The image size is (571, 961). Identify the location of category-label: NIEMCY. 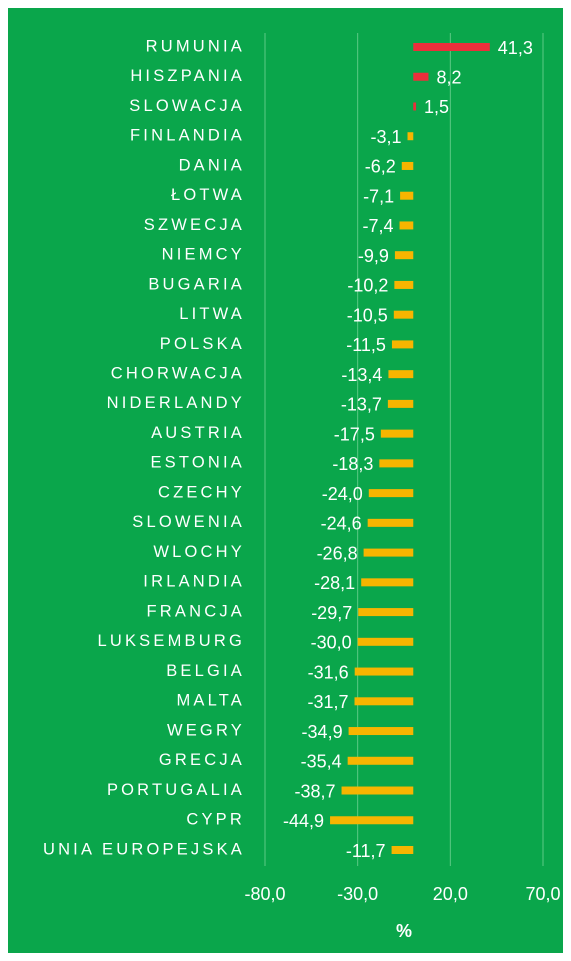
(203, 255).